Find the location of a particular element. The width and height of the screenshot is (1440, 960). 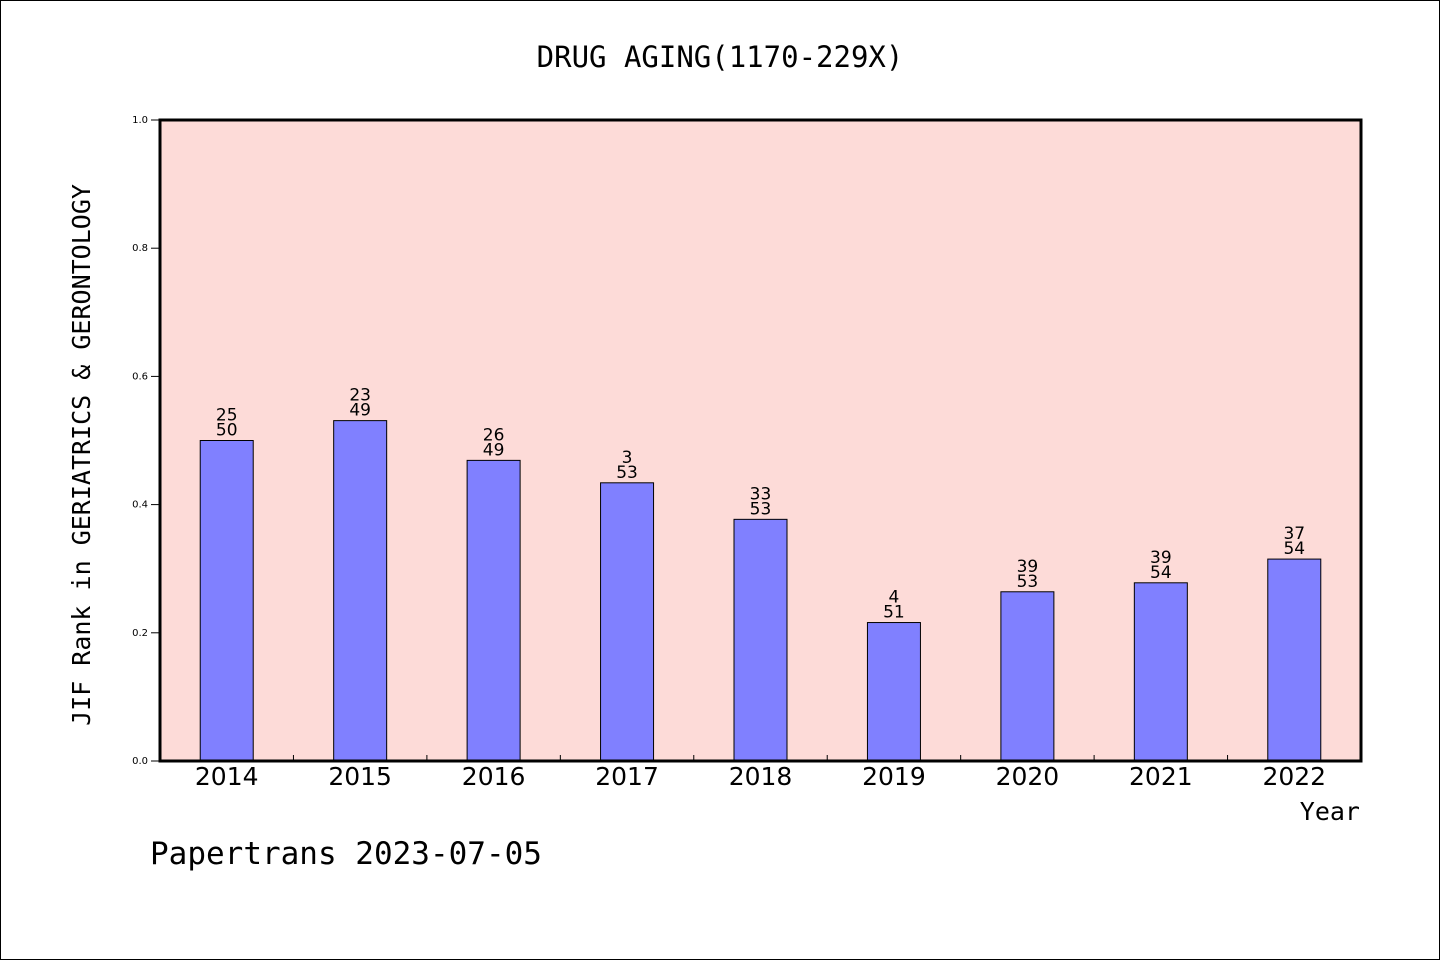

bar-label-rank-2018: 33 is located at coordinates (761, 494).